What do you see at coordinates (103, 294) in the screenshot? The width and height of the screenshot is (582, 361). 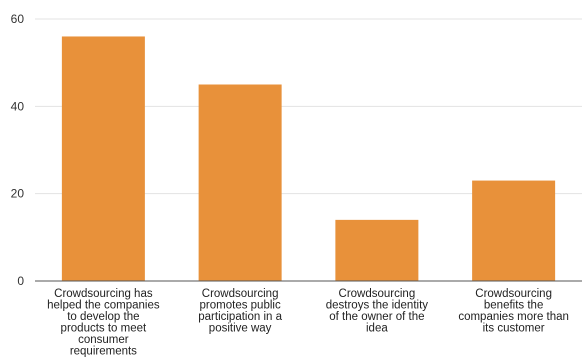 I see `x-tick-label-line: Crowdsourcing has` at bounding box center [103, 294].